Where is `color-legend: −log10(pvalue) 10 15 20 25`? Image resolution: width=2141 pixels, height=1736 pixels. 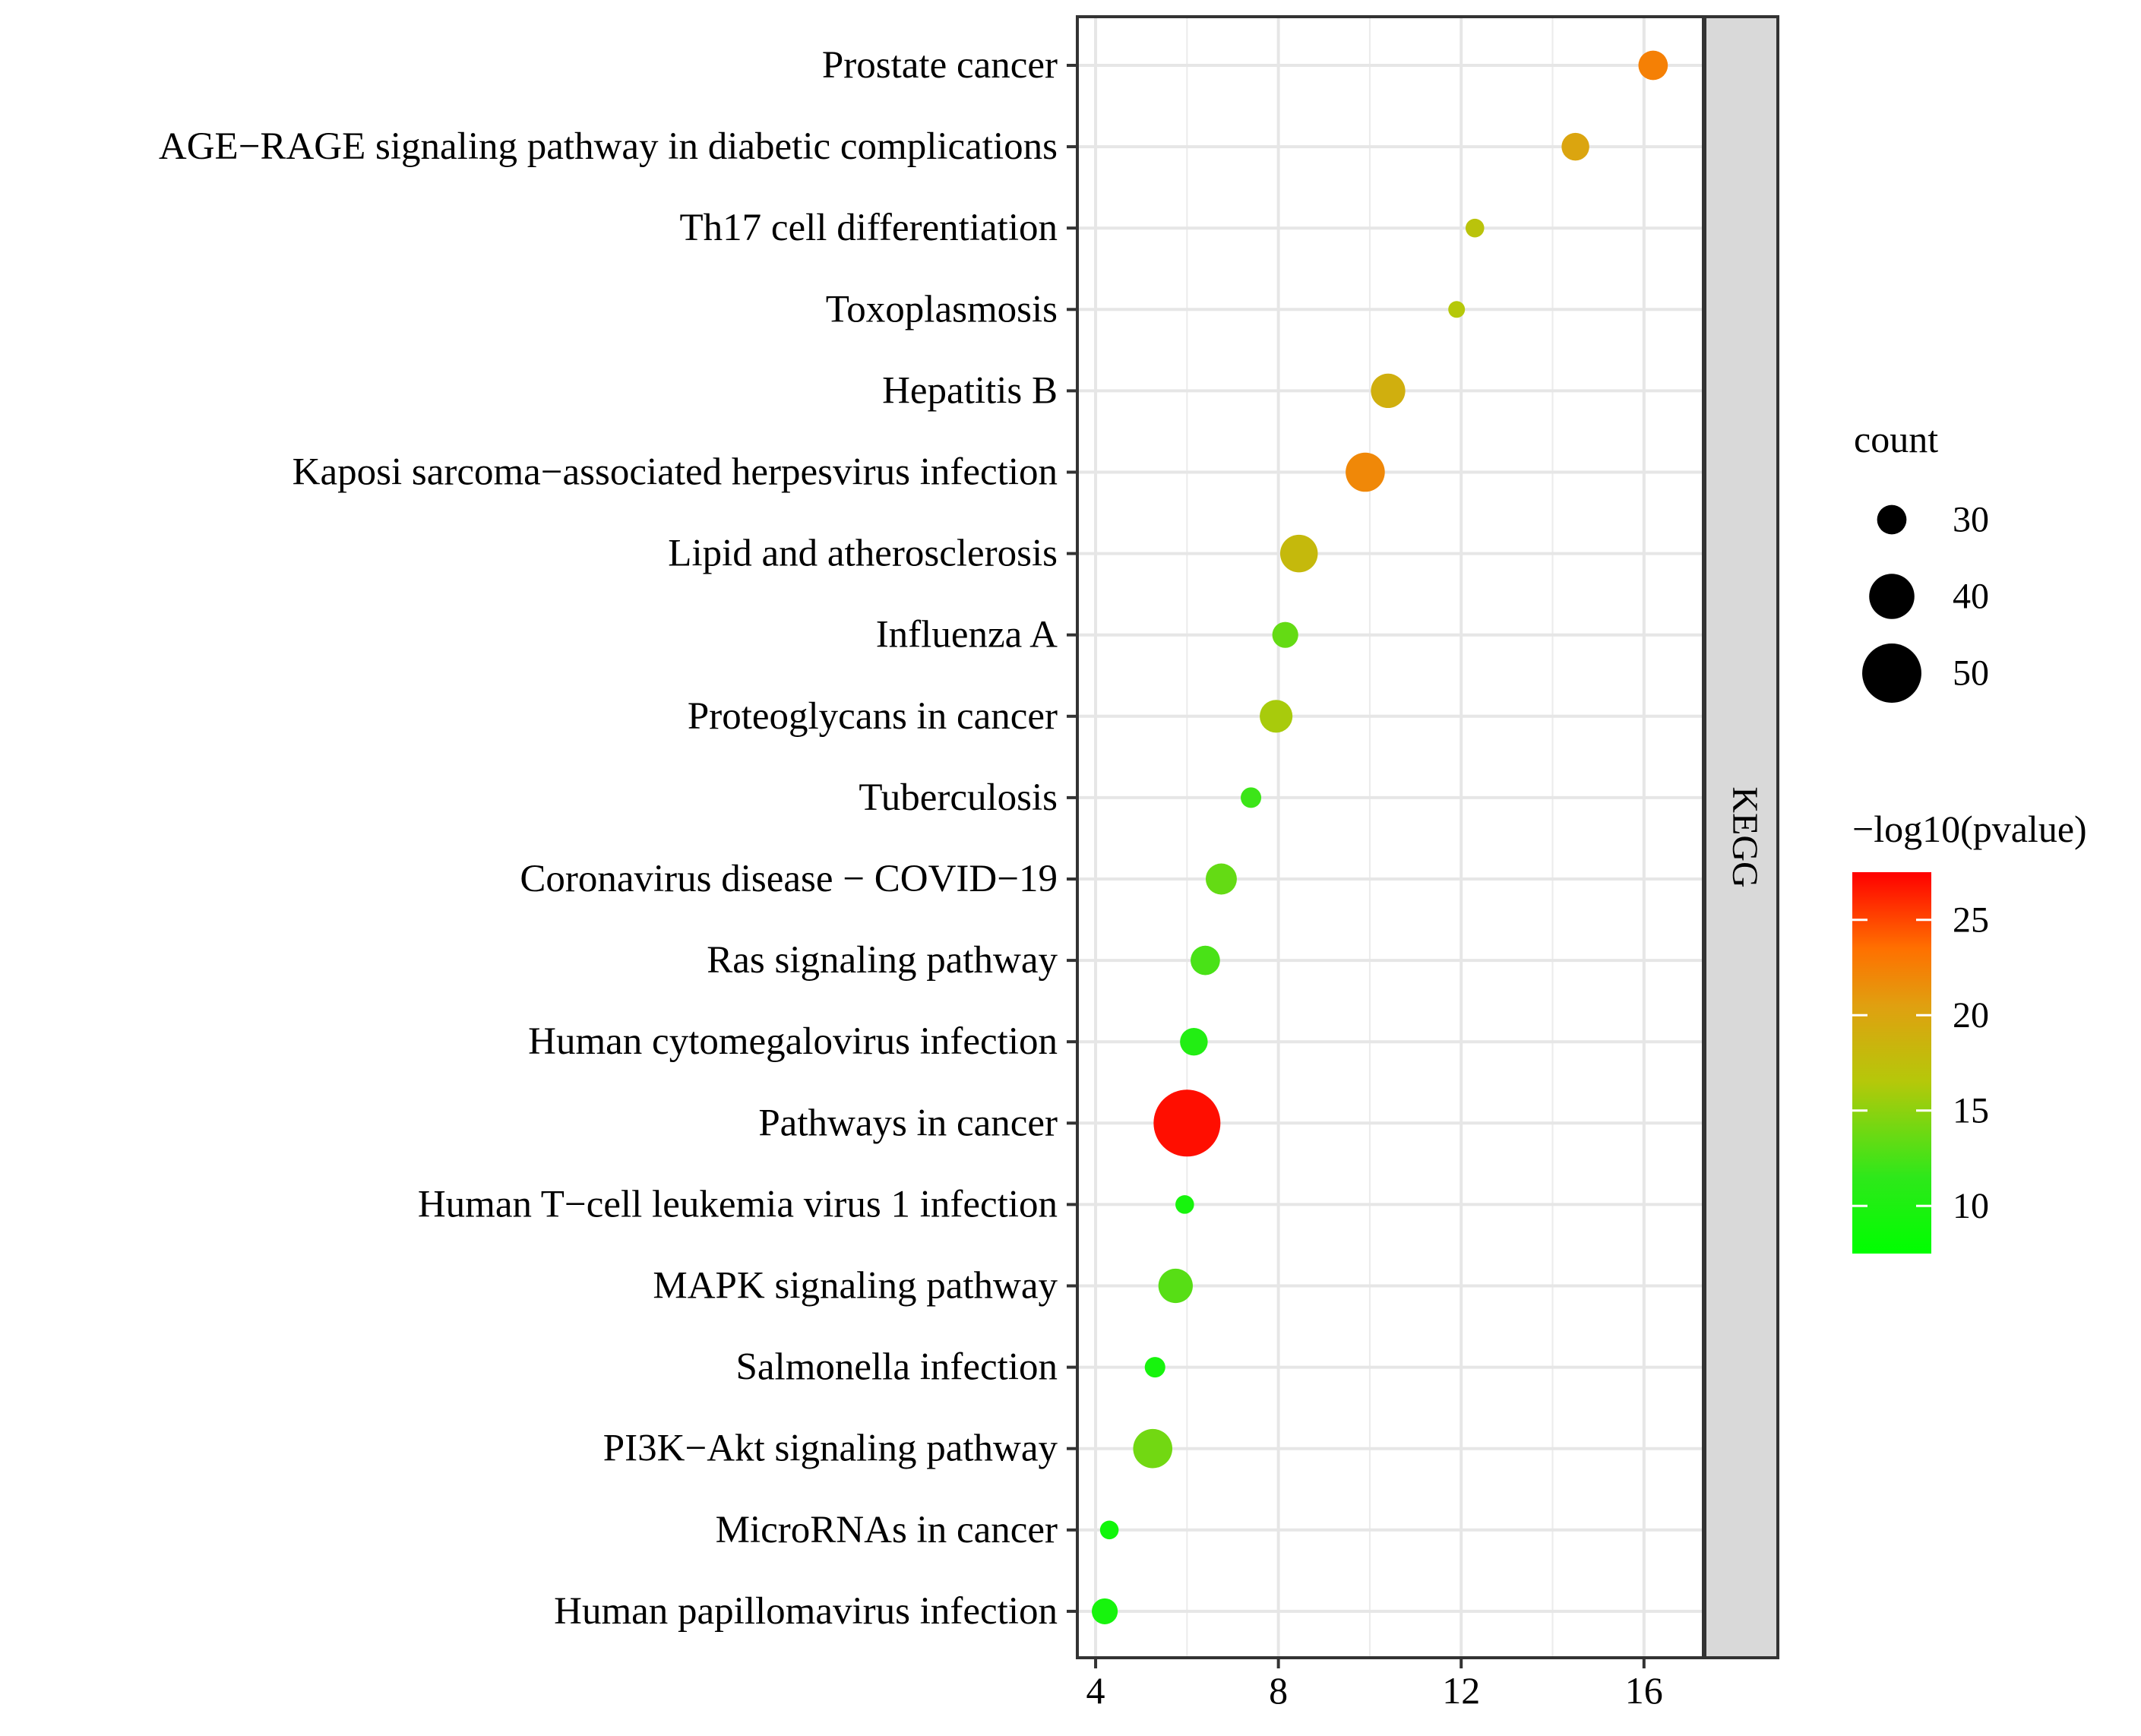
color-legend: −log10(pvalue) 10 15 20 25 is located at coordinates (1969, 1031).